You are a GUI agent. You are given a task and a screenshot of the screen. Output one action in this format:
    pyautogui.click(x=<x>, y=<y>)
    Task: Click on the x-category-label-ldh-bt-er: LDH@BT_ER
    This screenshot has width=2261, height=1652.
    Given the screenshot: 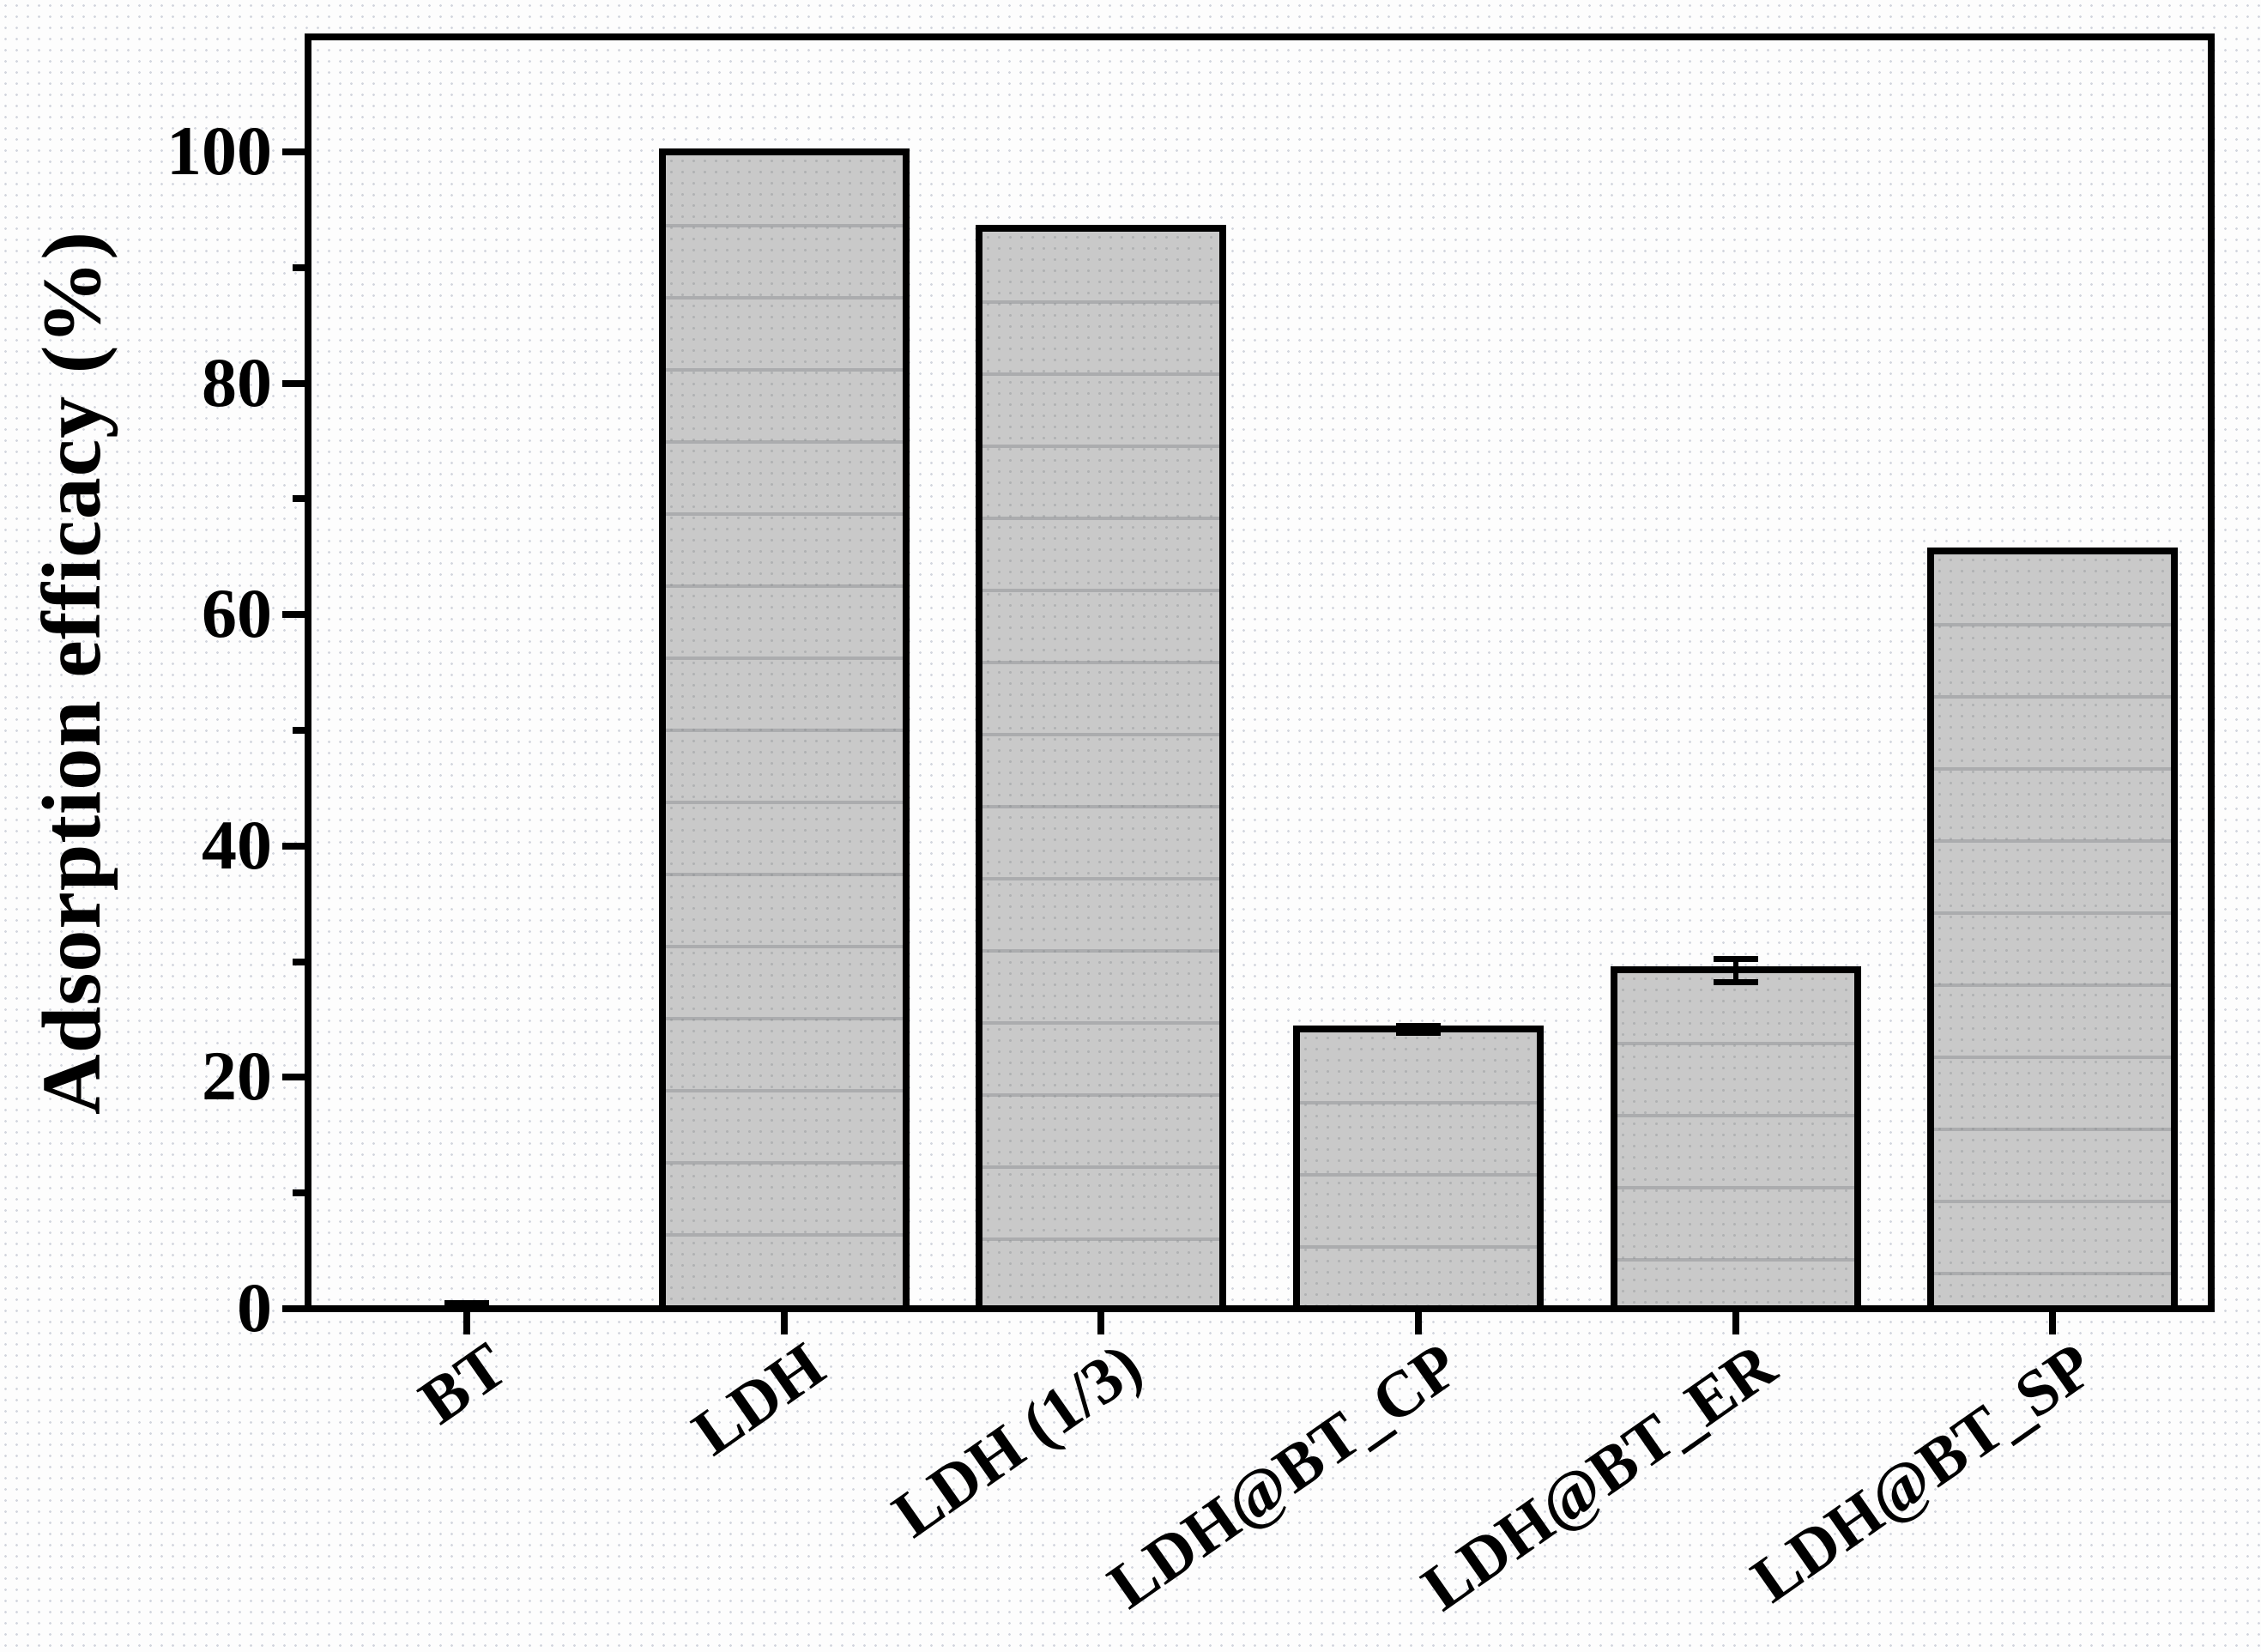 What is the action you would take?
    pyautogui.click(x=1599, y=1476)
    